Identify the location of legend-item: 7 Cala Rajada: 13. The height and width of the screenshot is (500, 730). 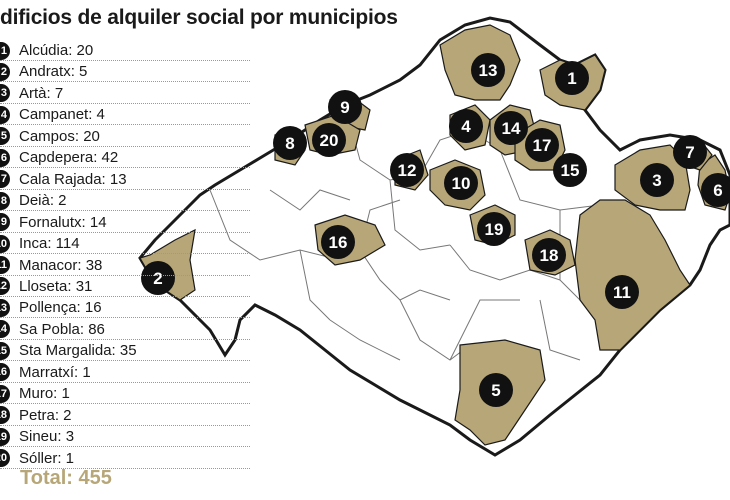
(63, 179).